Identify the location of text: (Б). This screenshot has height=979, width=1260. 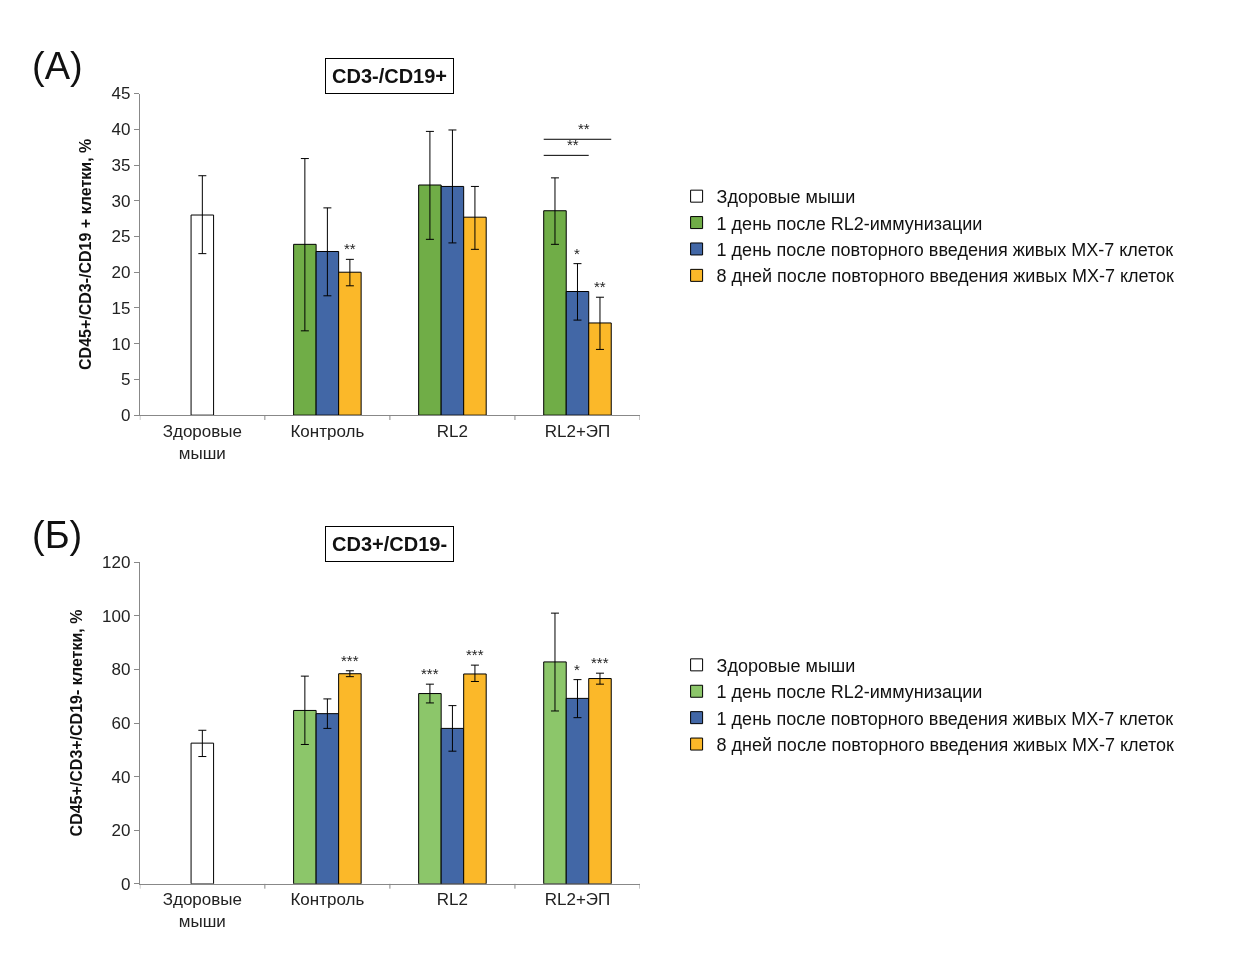
(57, 535).